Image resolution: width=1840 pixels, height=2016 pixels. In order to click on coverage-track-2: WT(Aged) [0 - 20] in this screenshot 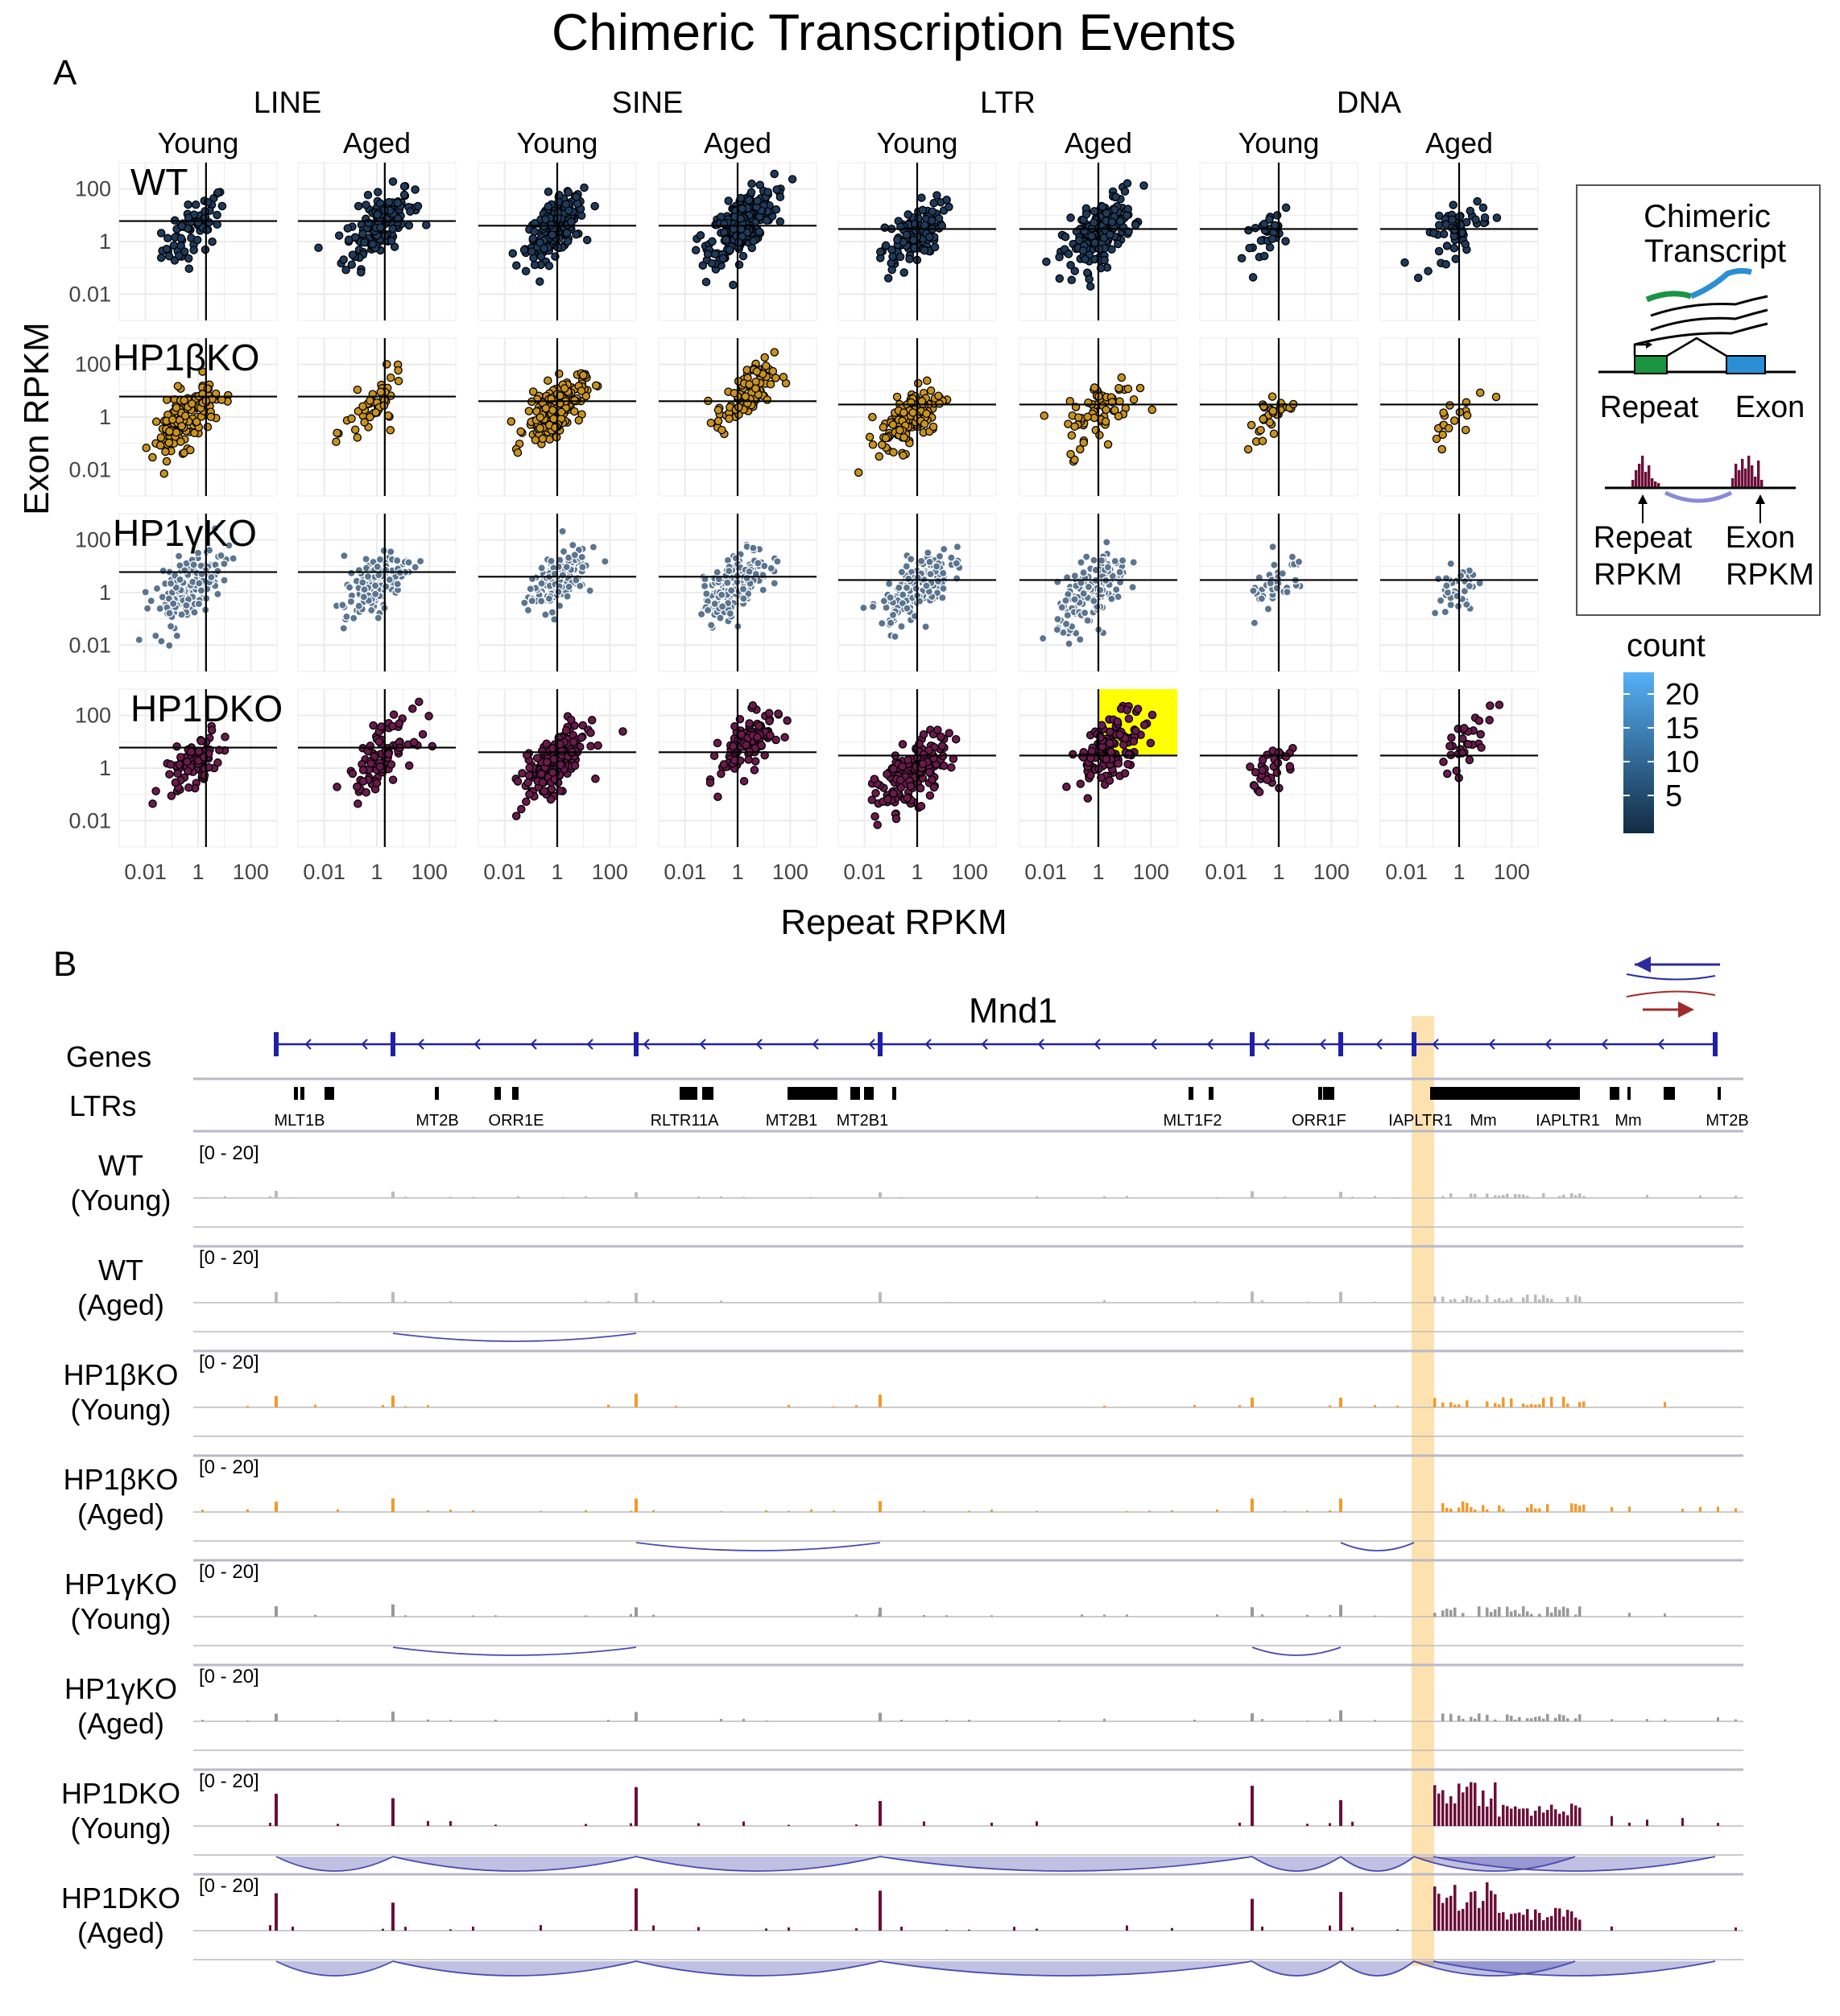, I will do `click(910, 1300)`.